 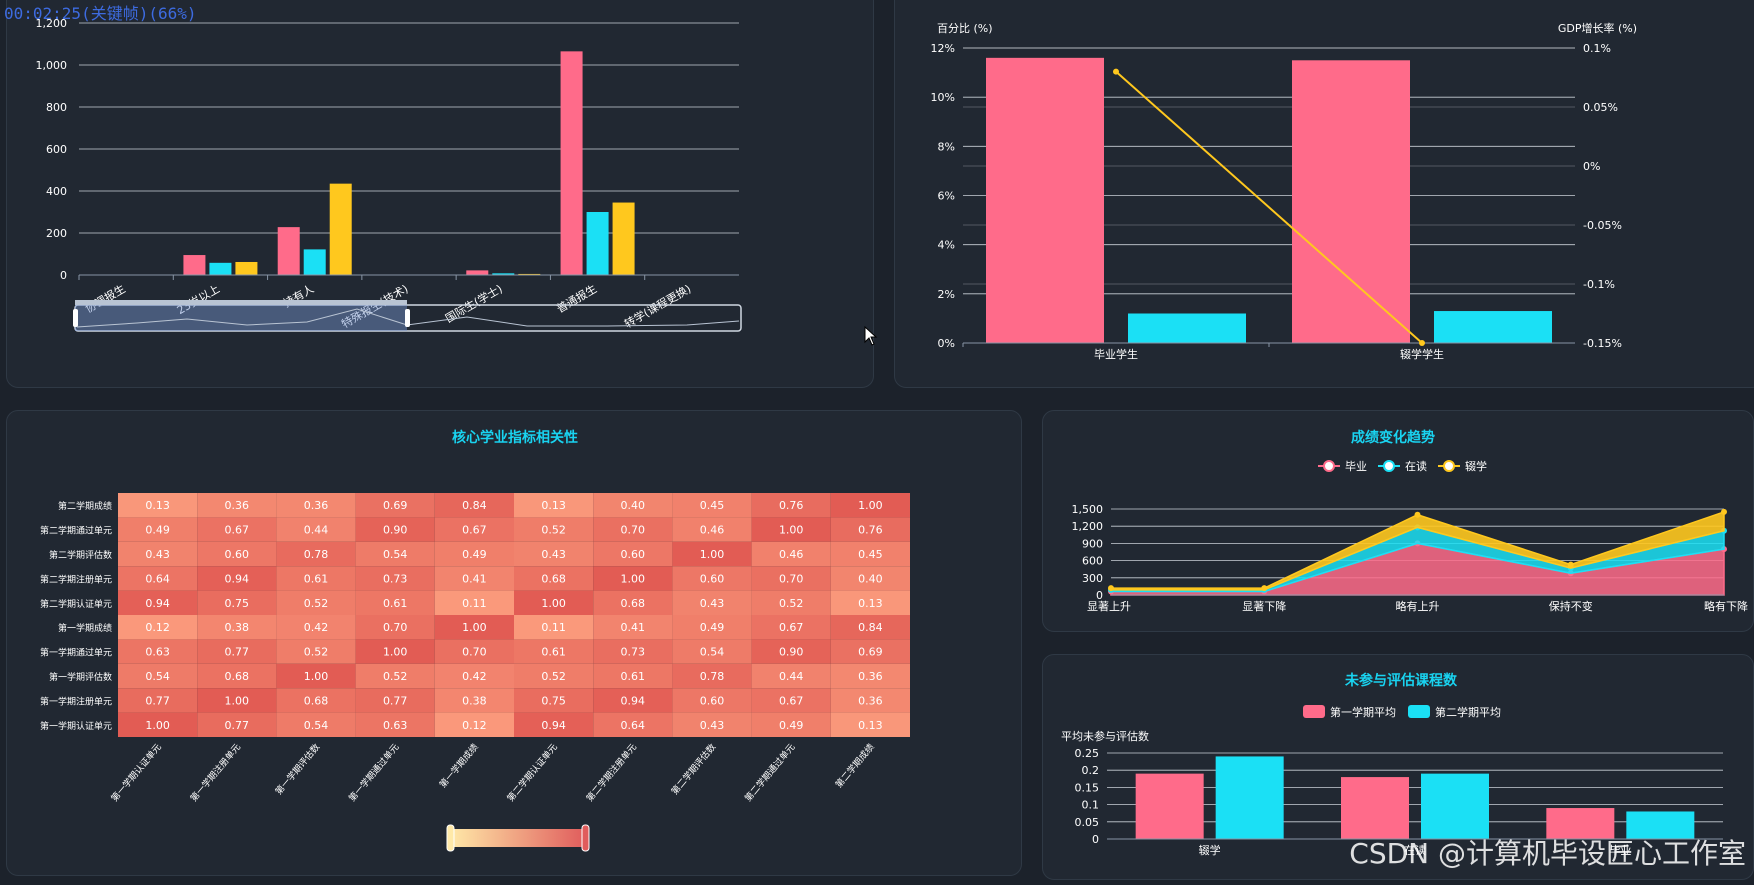 I want to click on heatmap-row-label: 第二学期成绩, so click(x=85, y=506).